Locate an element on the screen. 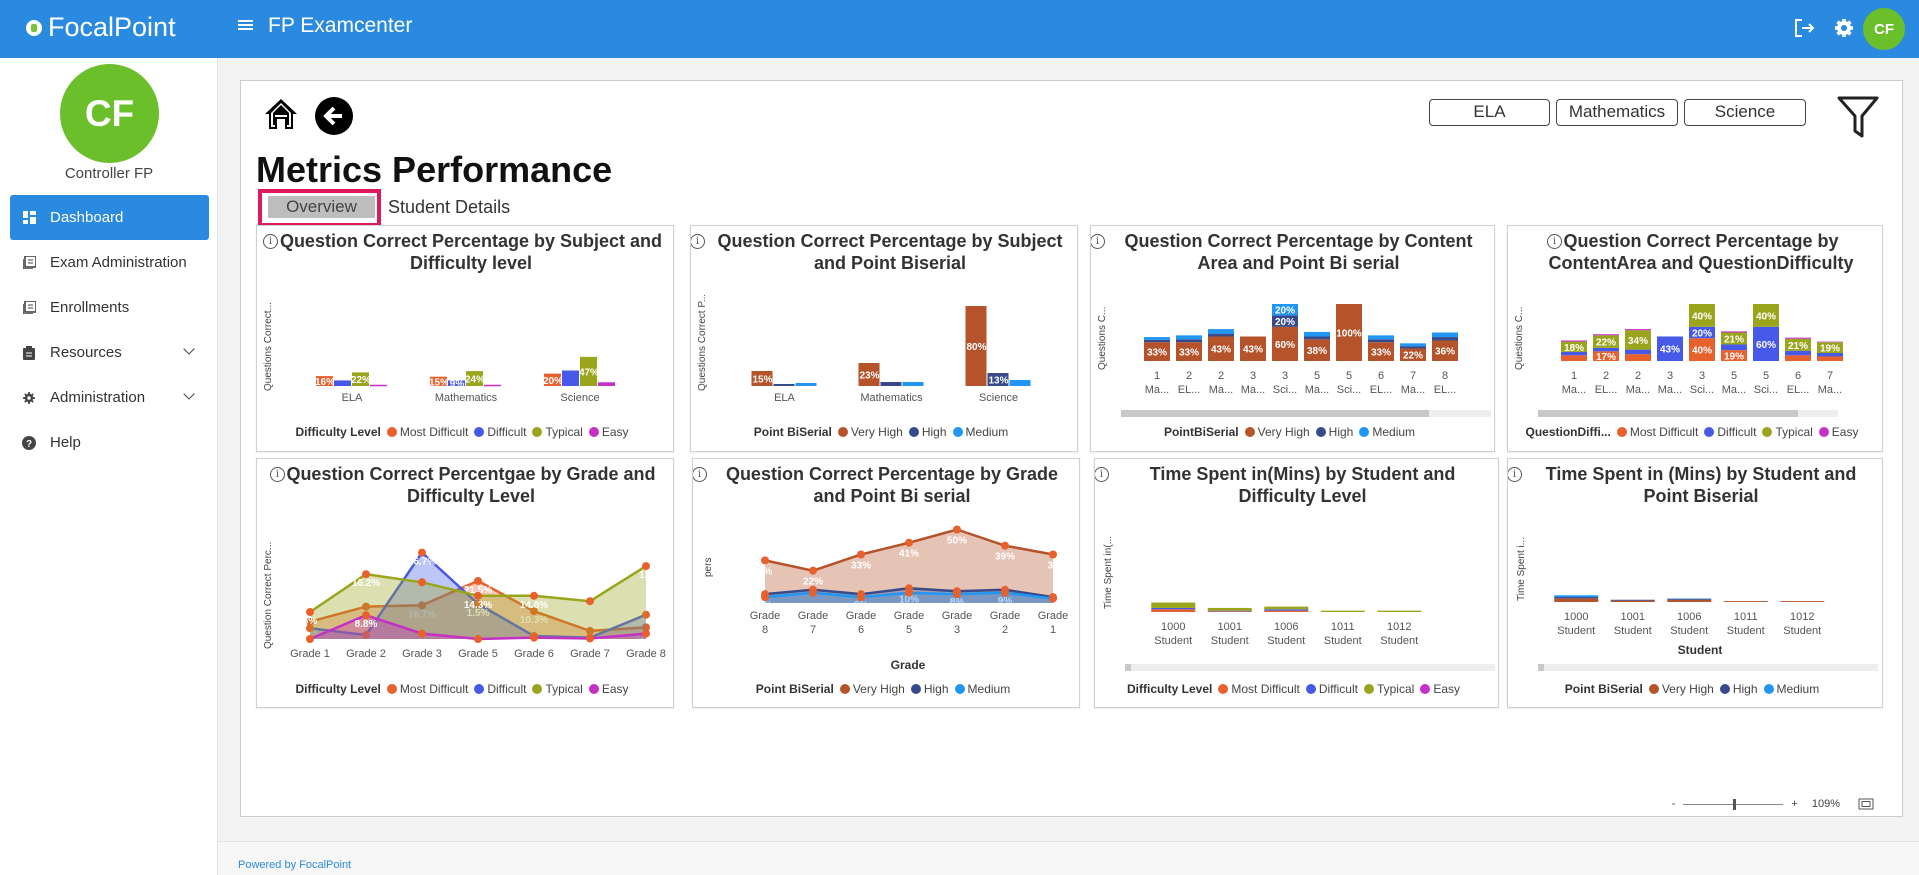 The image size is (1919, 875). legend-title: Point BiSerial is located at coordinates (794, 689).